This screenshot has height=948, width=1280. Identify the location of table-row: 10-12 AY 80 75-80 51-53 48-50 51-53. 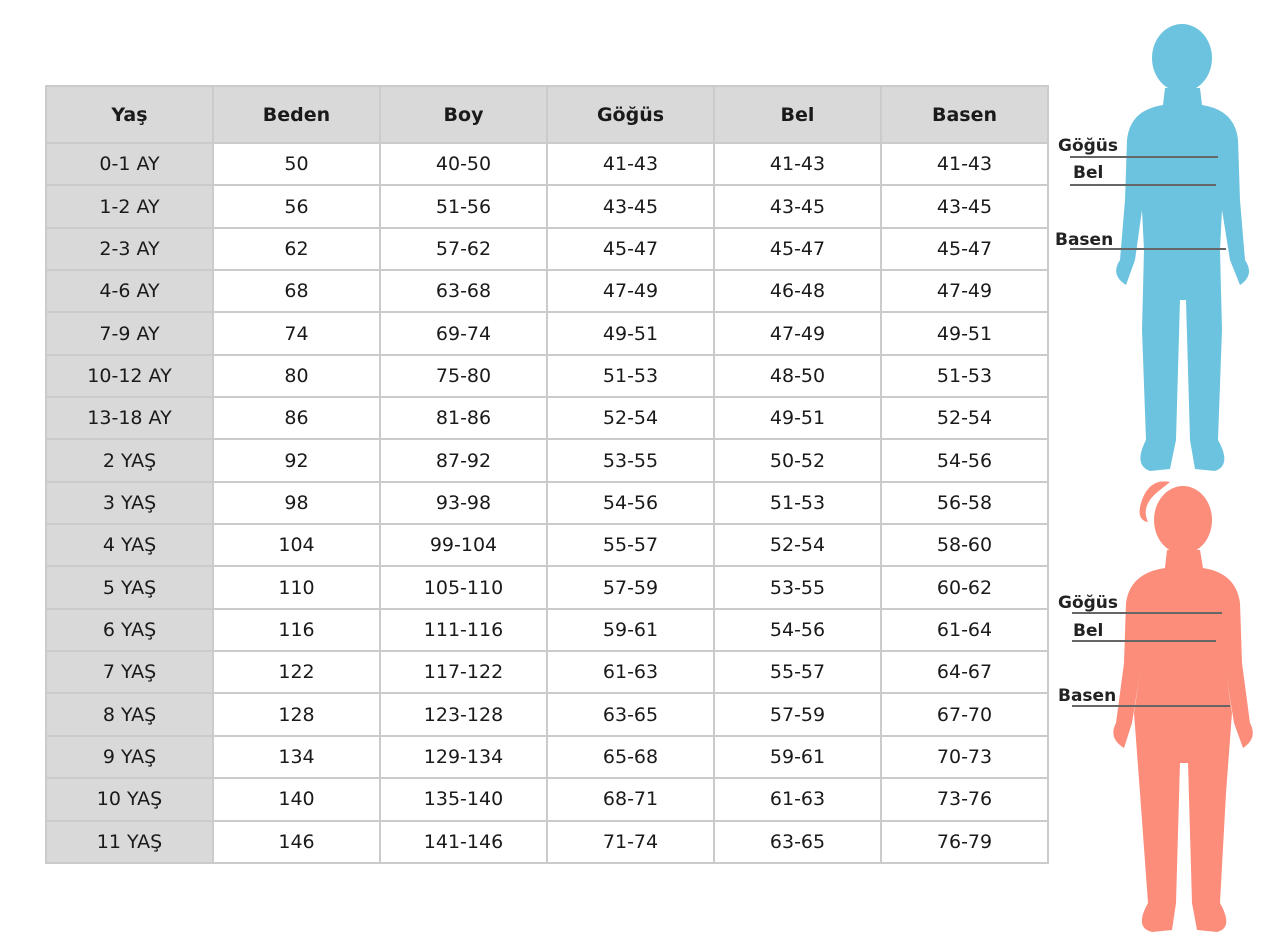
(547, 376).